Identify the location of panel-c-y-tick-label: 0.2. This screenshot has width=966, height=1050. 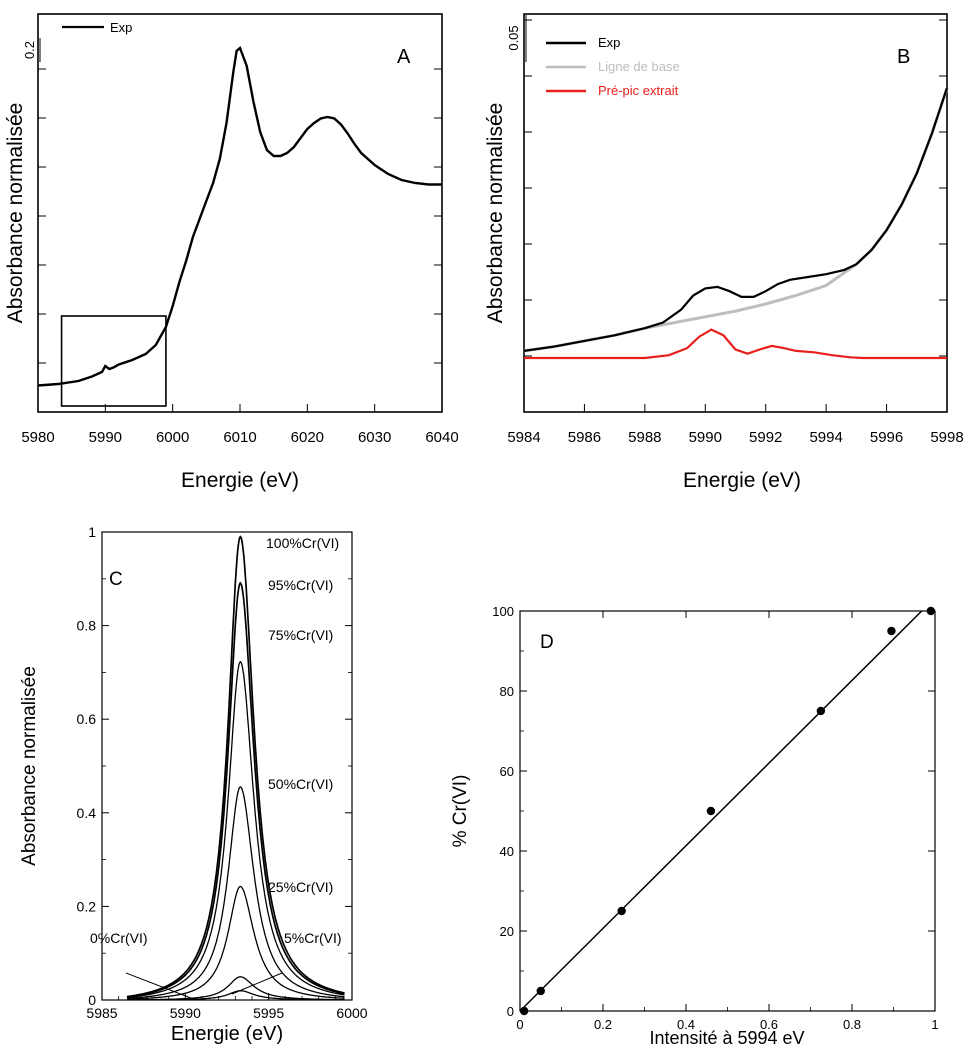
(87, 906).